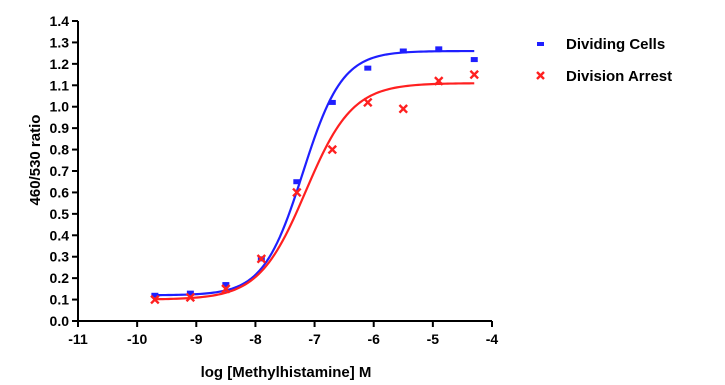 Image resolution: width=725 pixels, height=385 pixels. I want to click on y-tick-label: 0.1, so click(60, 300).